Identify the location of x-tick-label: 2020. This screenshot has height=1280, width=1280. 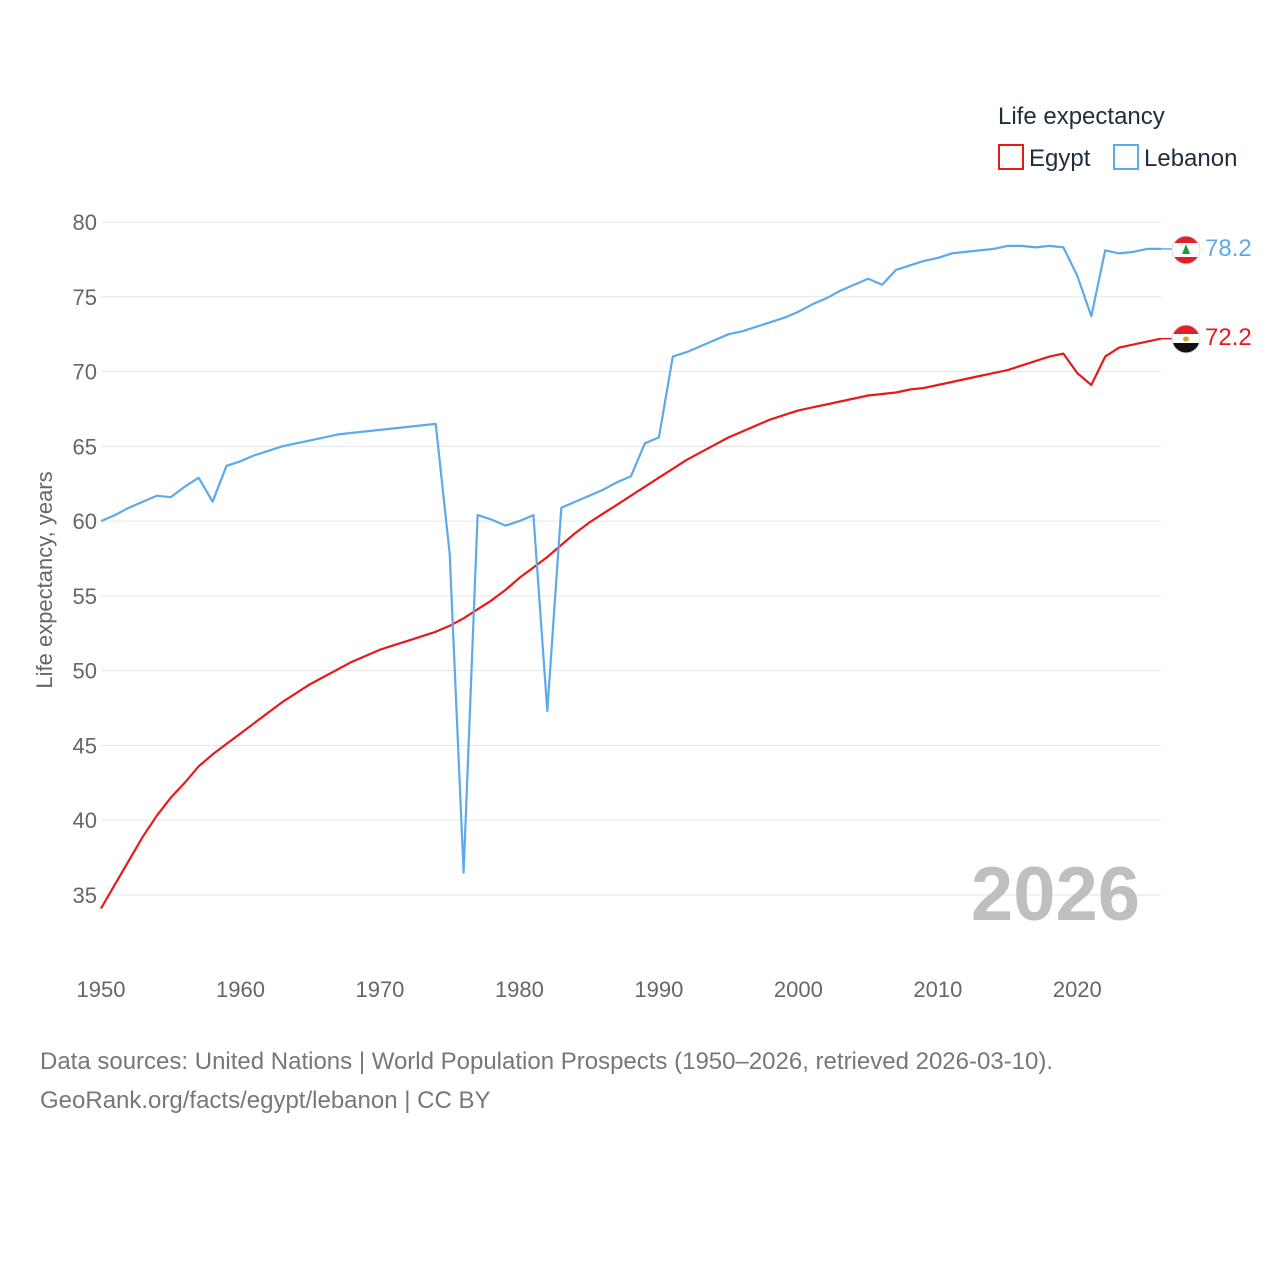
(1077, 989).